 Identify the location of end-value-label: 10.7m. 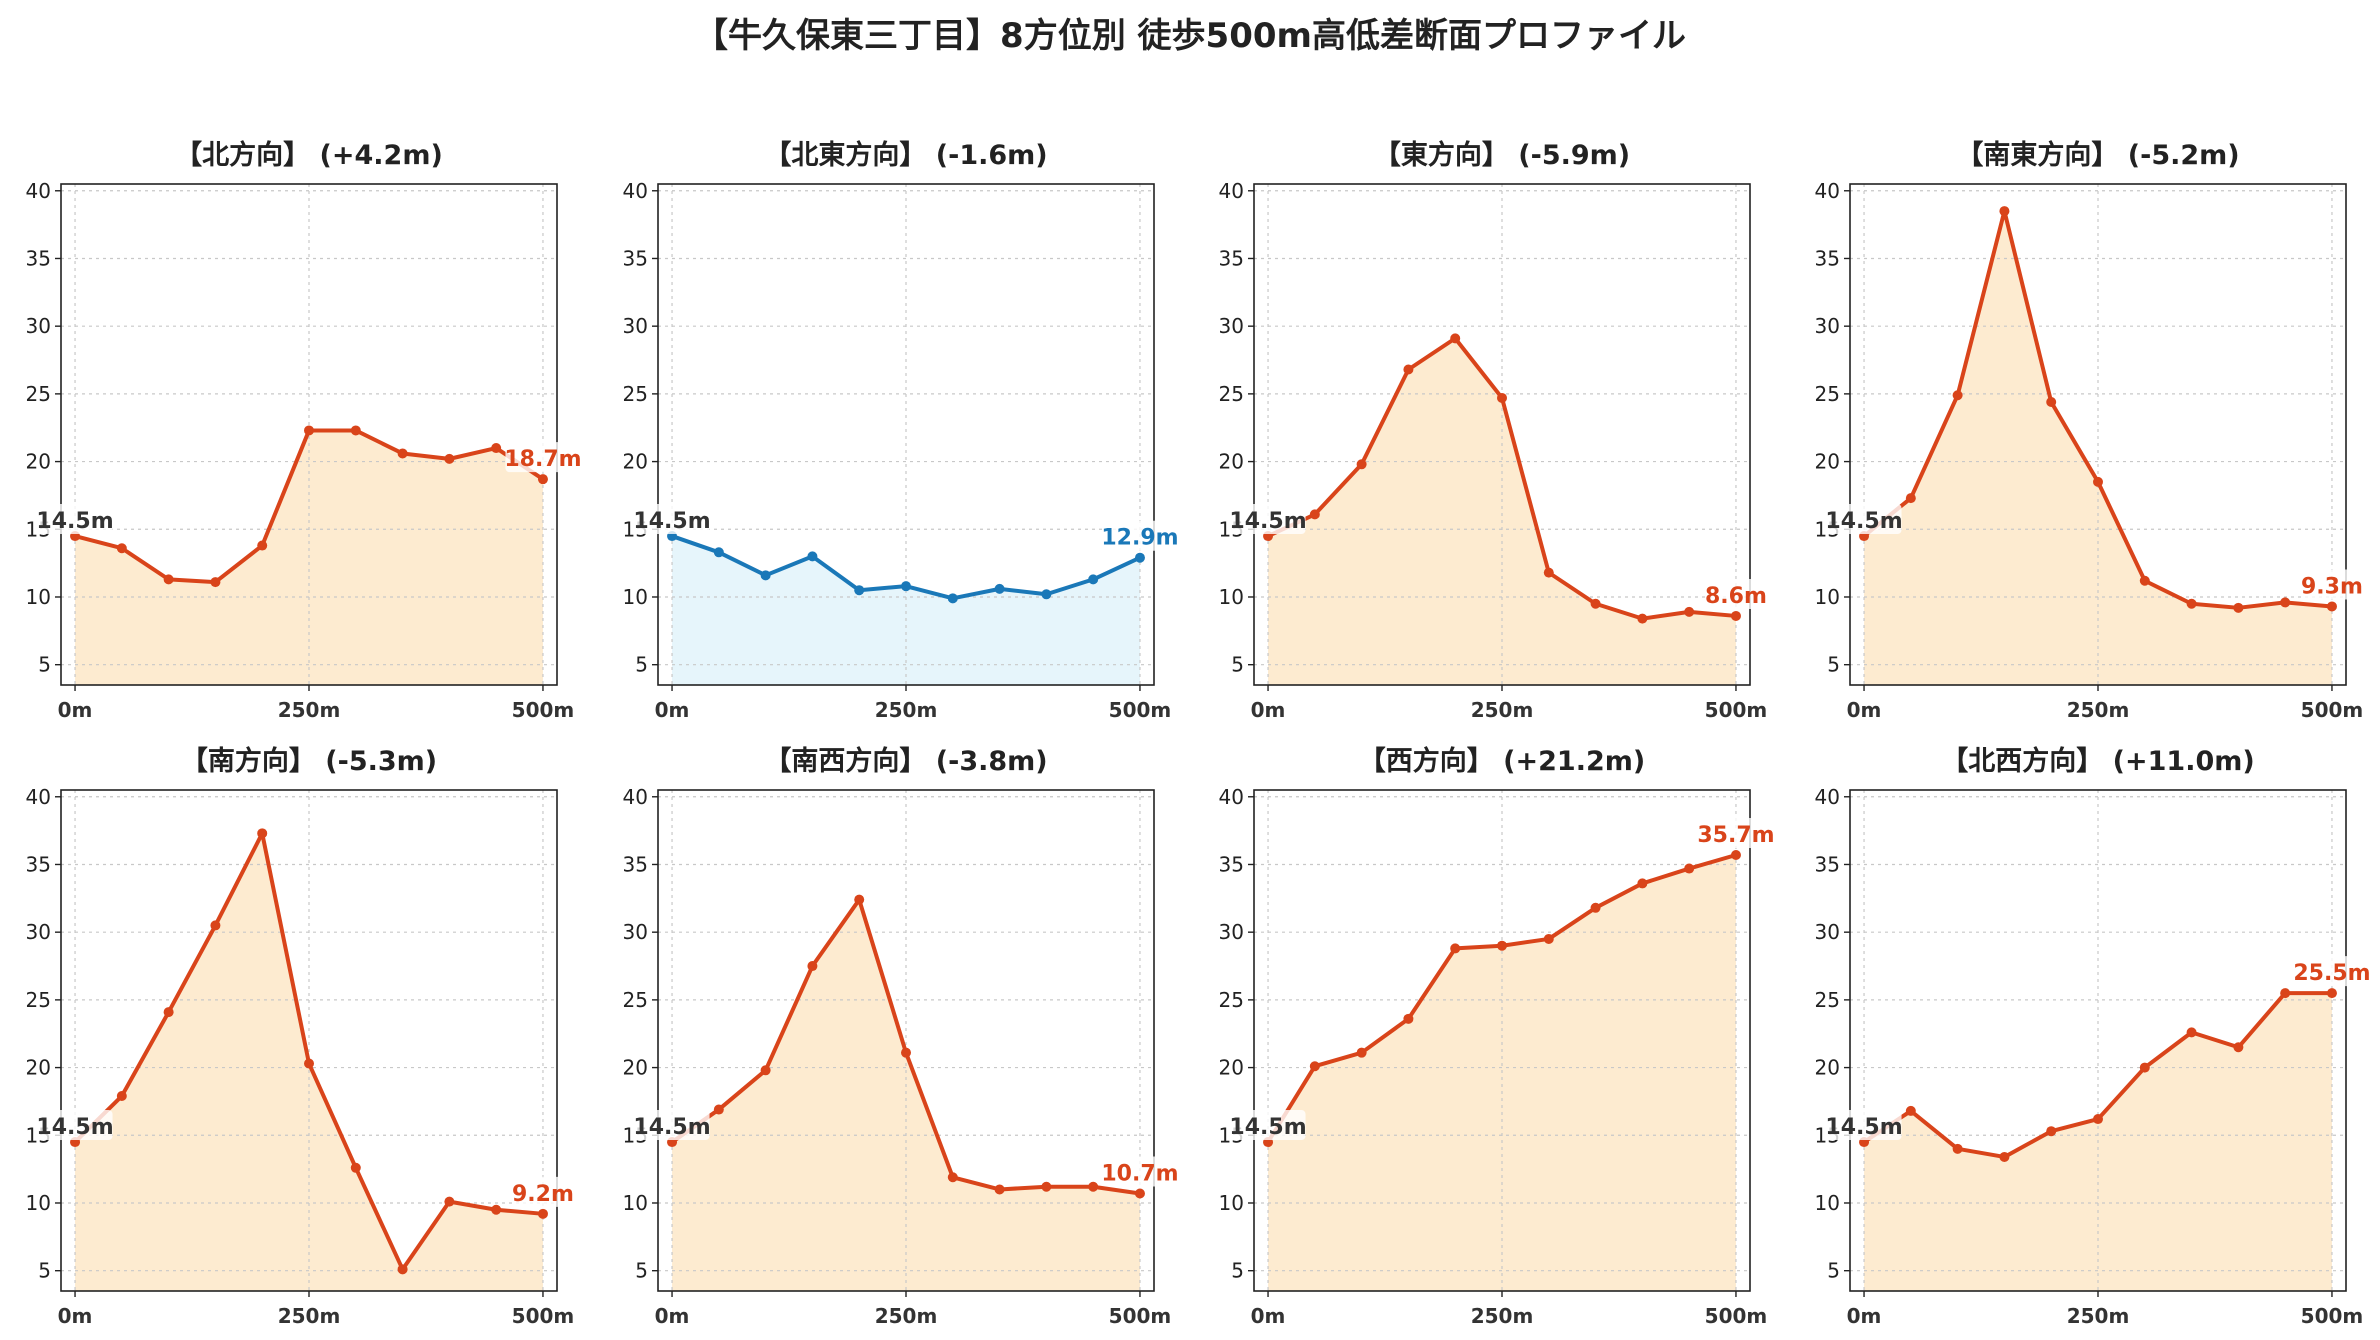
(1139, 1174).